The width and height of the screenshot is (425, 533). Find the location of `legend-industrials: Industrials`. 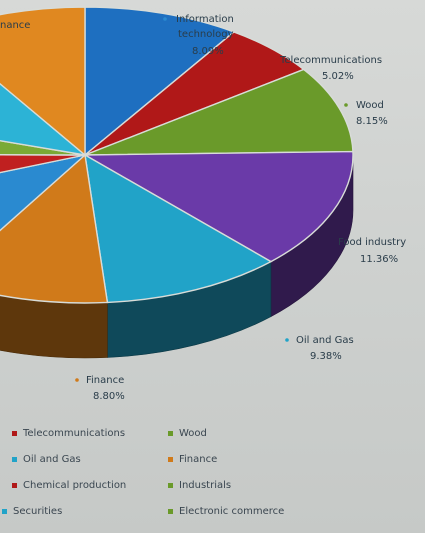

legend-industrials: Industrials is located at coordinates (199, 485).